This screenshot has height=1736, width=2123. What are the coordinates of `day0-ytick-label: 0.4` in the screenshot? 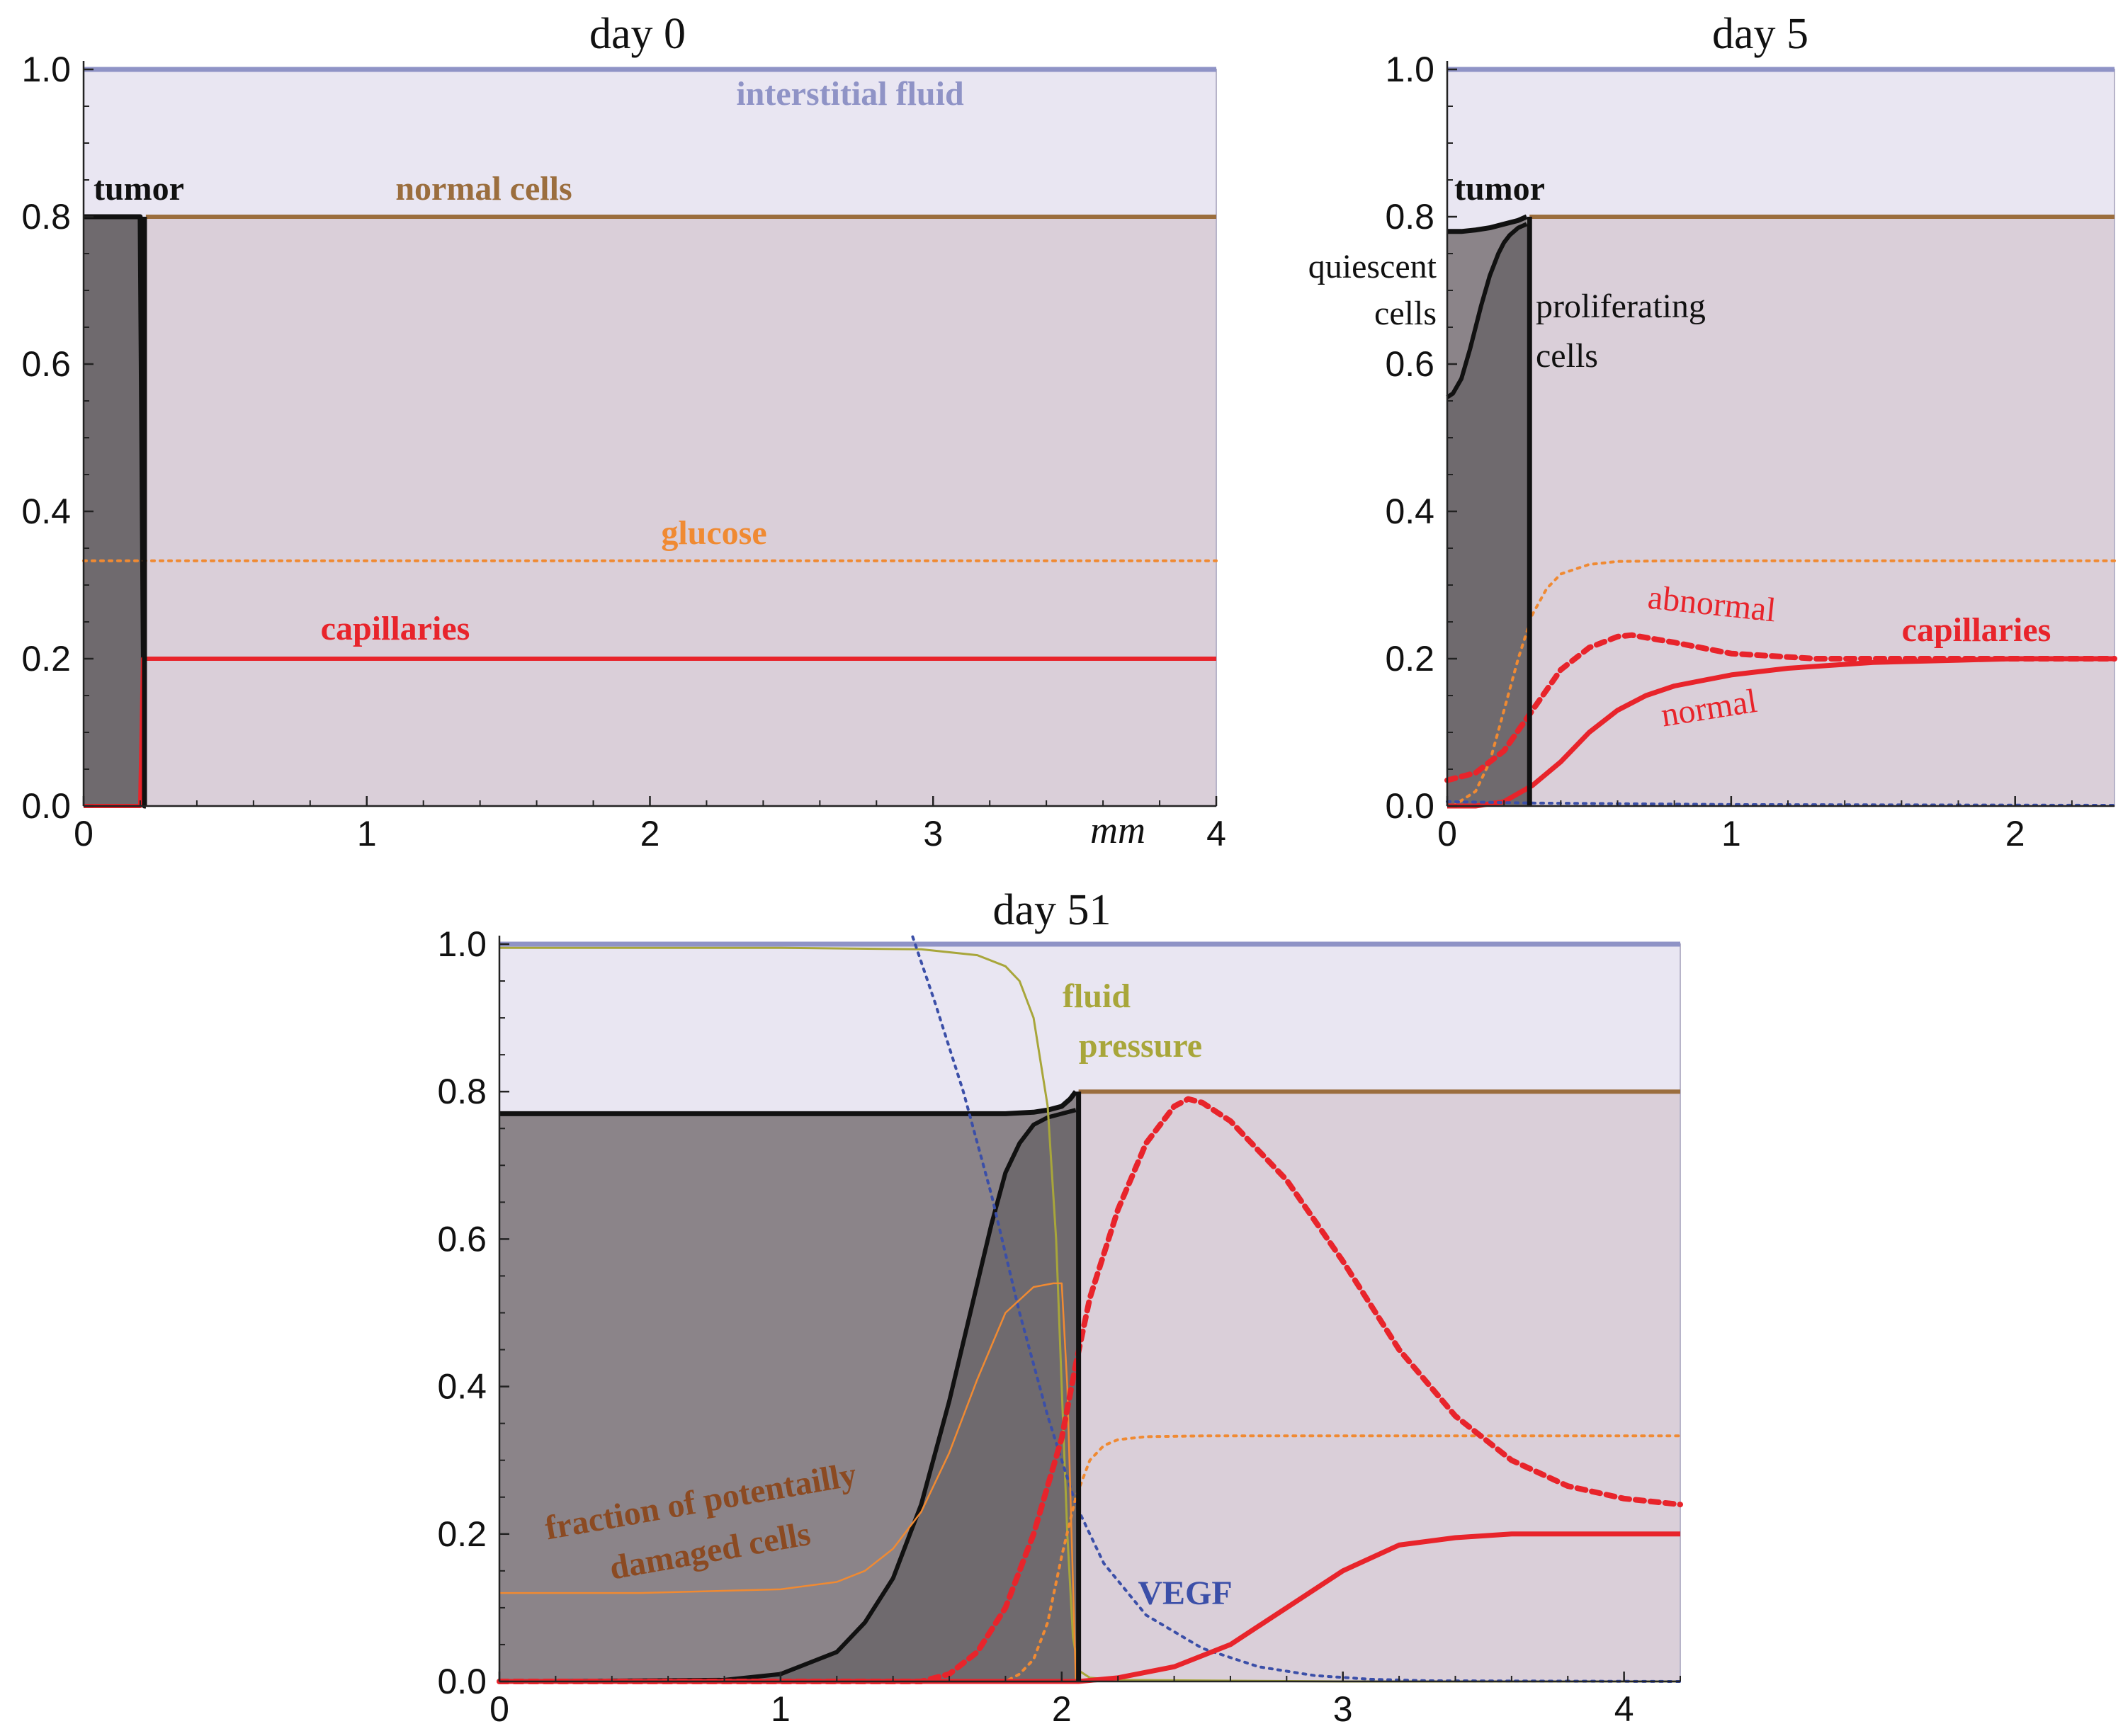 It's located at (46, 512).